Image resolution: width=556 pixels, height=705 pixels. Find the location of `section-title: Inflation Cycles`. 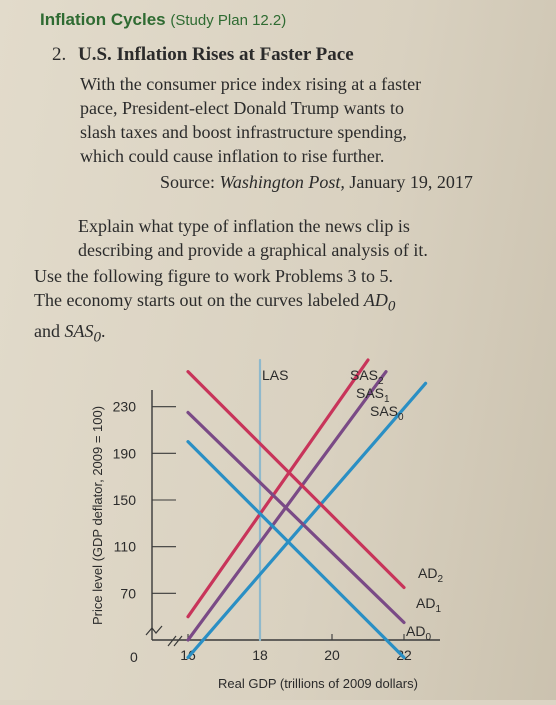

section-title: Inflation Cycles is located at coordinates (103, 19).